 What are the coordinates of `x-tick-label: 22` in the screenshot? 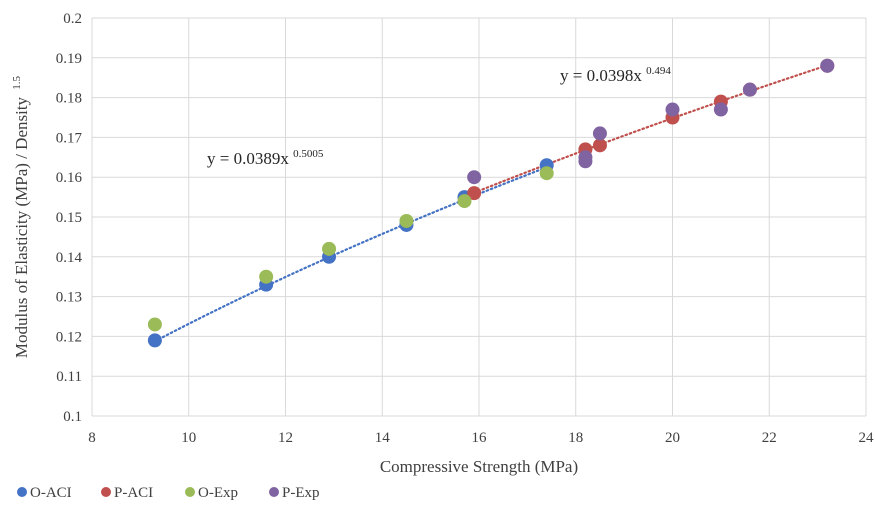 It's located at (769, 438).